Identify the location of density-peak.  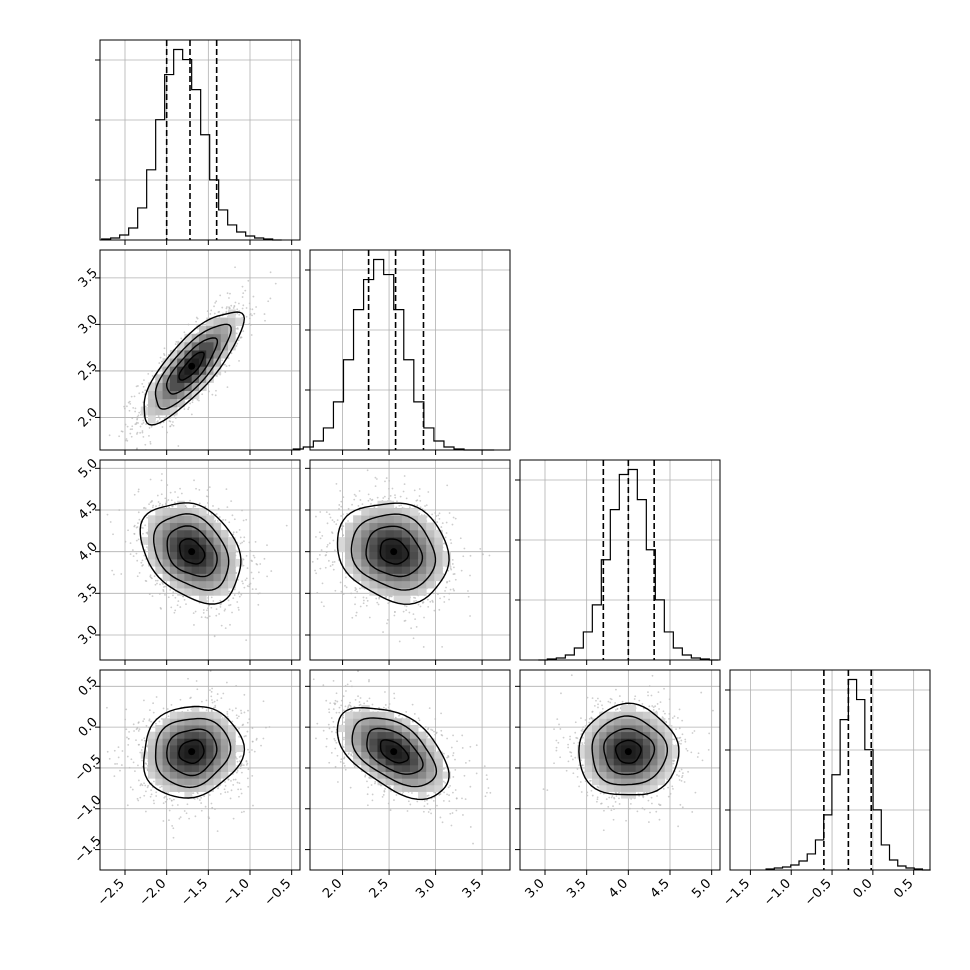
(192, 552).